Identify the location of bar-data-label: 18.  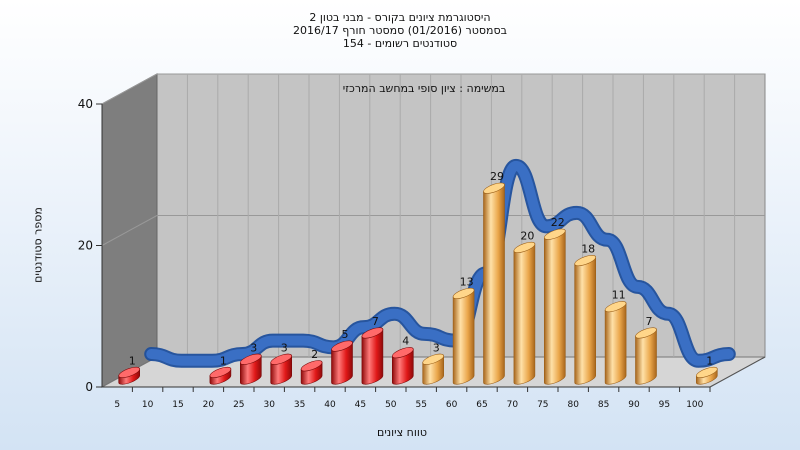
(588, 249).